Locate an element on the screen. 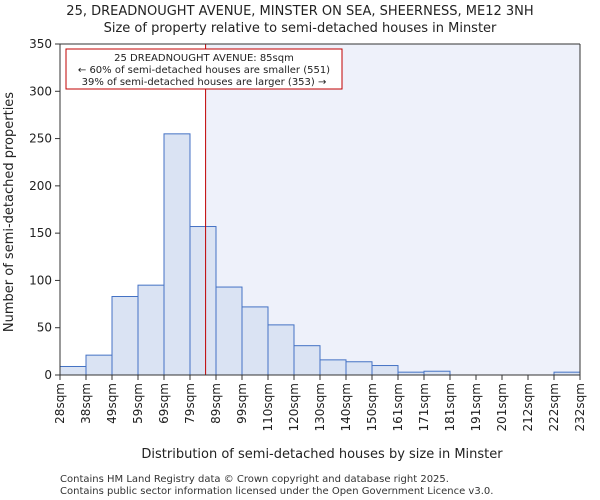 This screenshot has width=600, height=500. x-tick-label-201sqm: 201sqm is located at coordinates (502, 407).